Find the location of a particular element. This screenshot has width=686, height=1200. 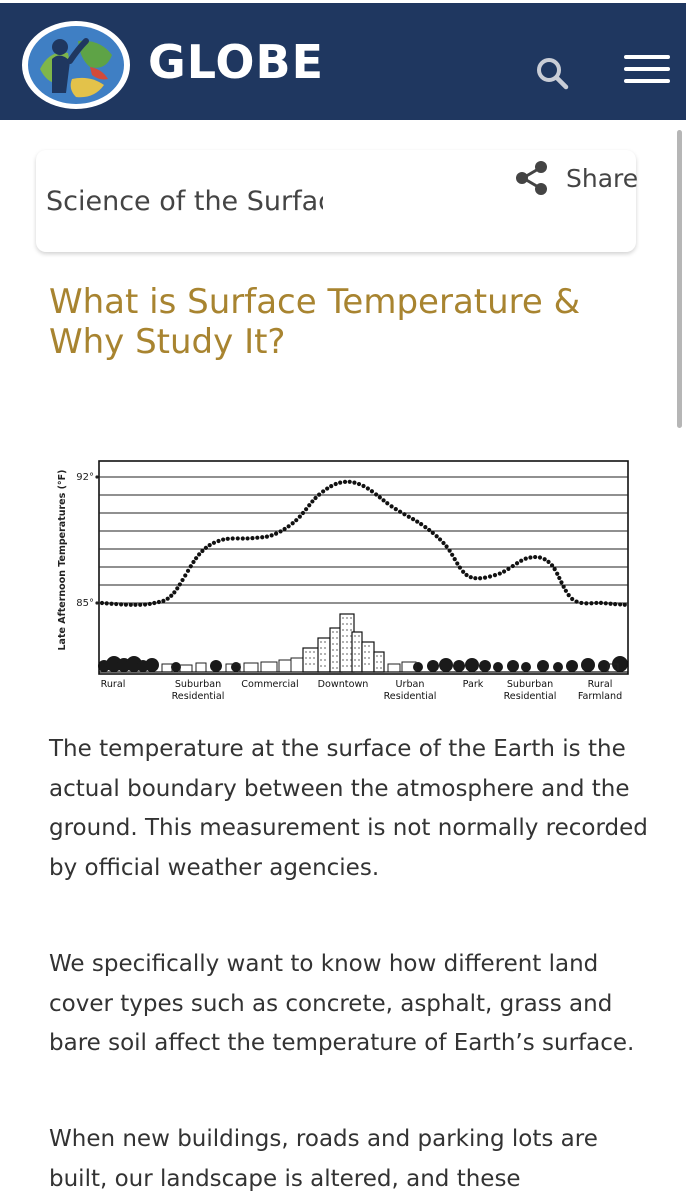

city-skyline-illustration is located at coordinates (363, 643).